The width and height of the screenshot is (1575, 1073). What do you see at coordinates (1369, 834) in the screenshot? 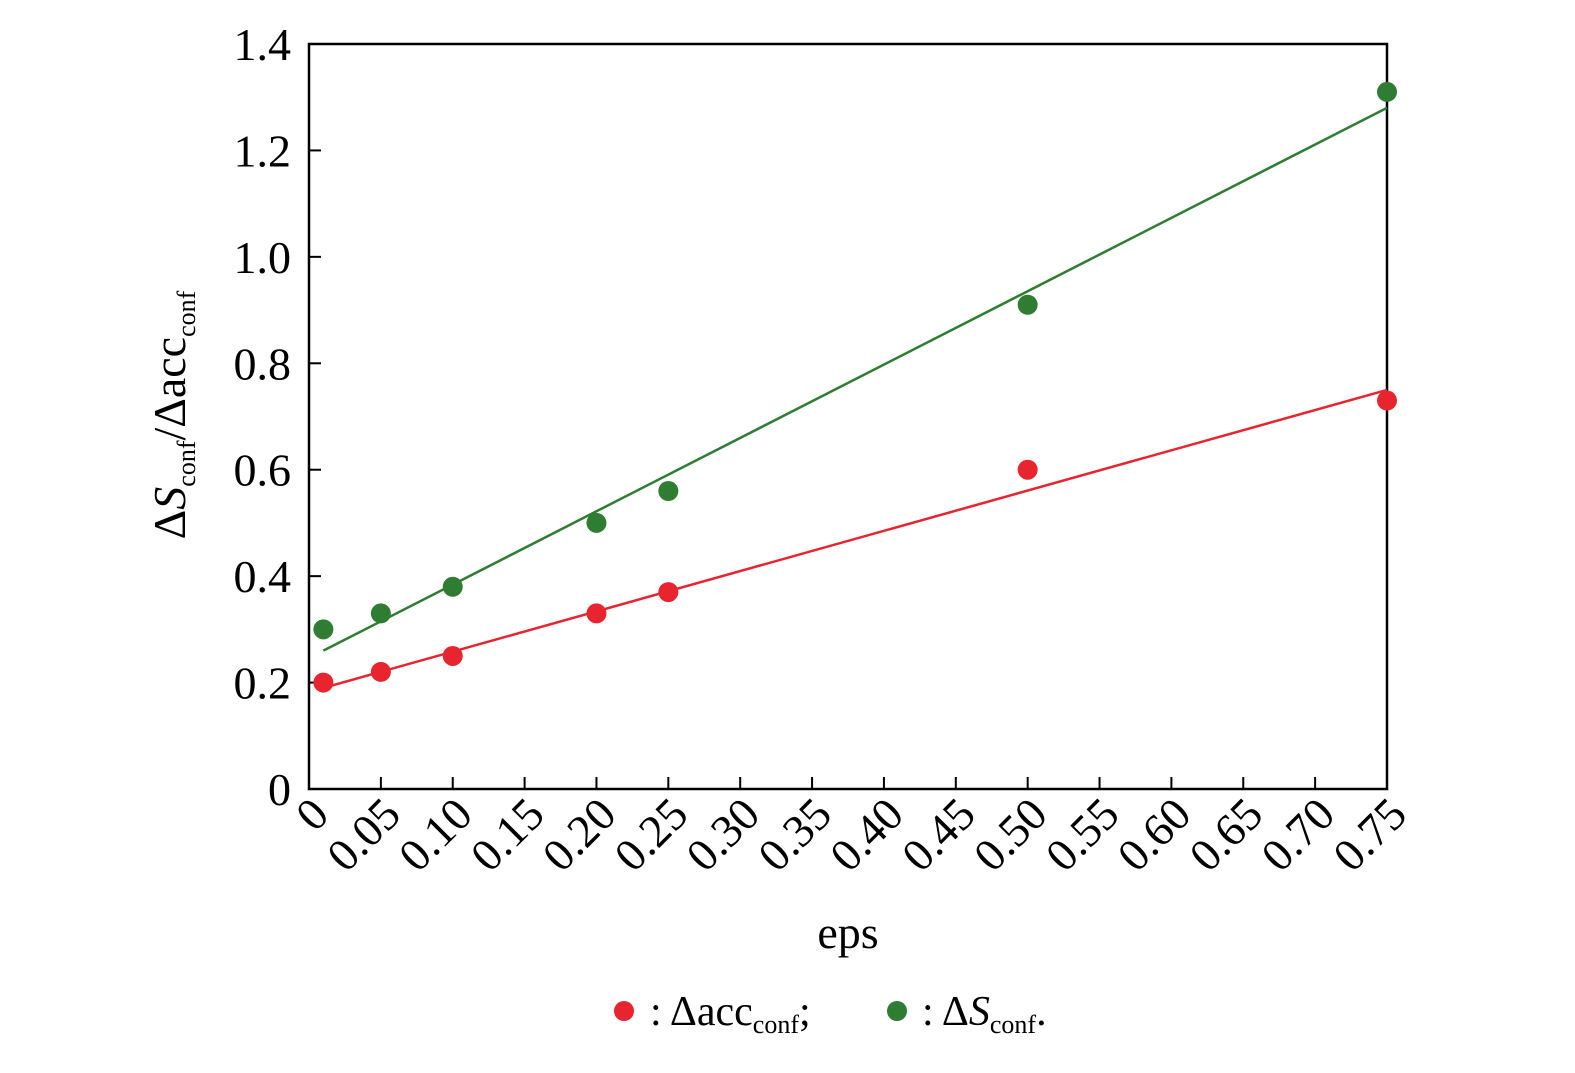
I see `x-tick-label: 0.75` at bounding box center [1369, 834].